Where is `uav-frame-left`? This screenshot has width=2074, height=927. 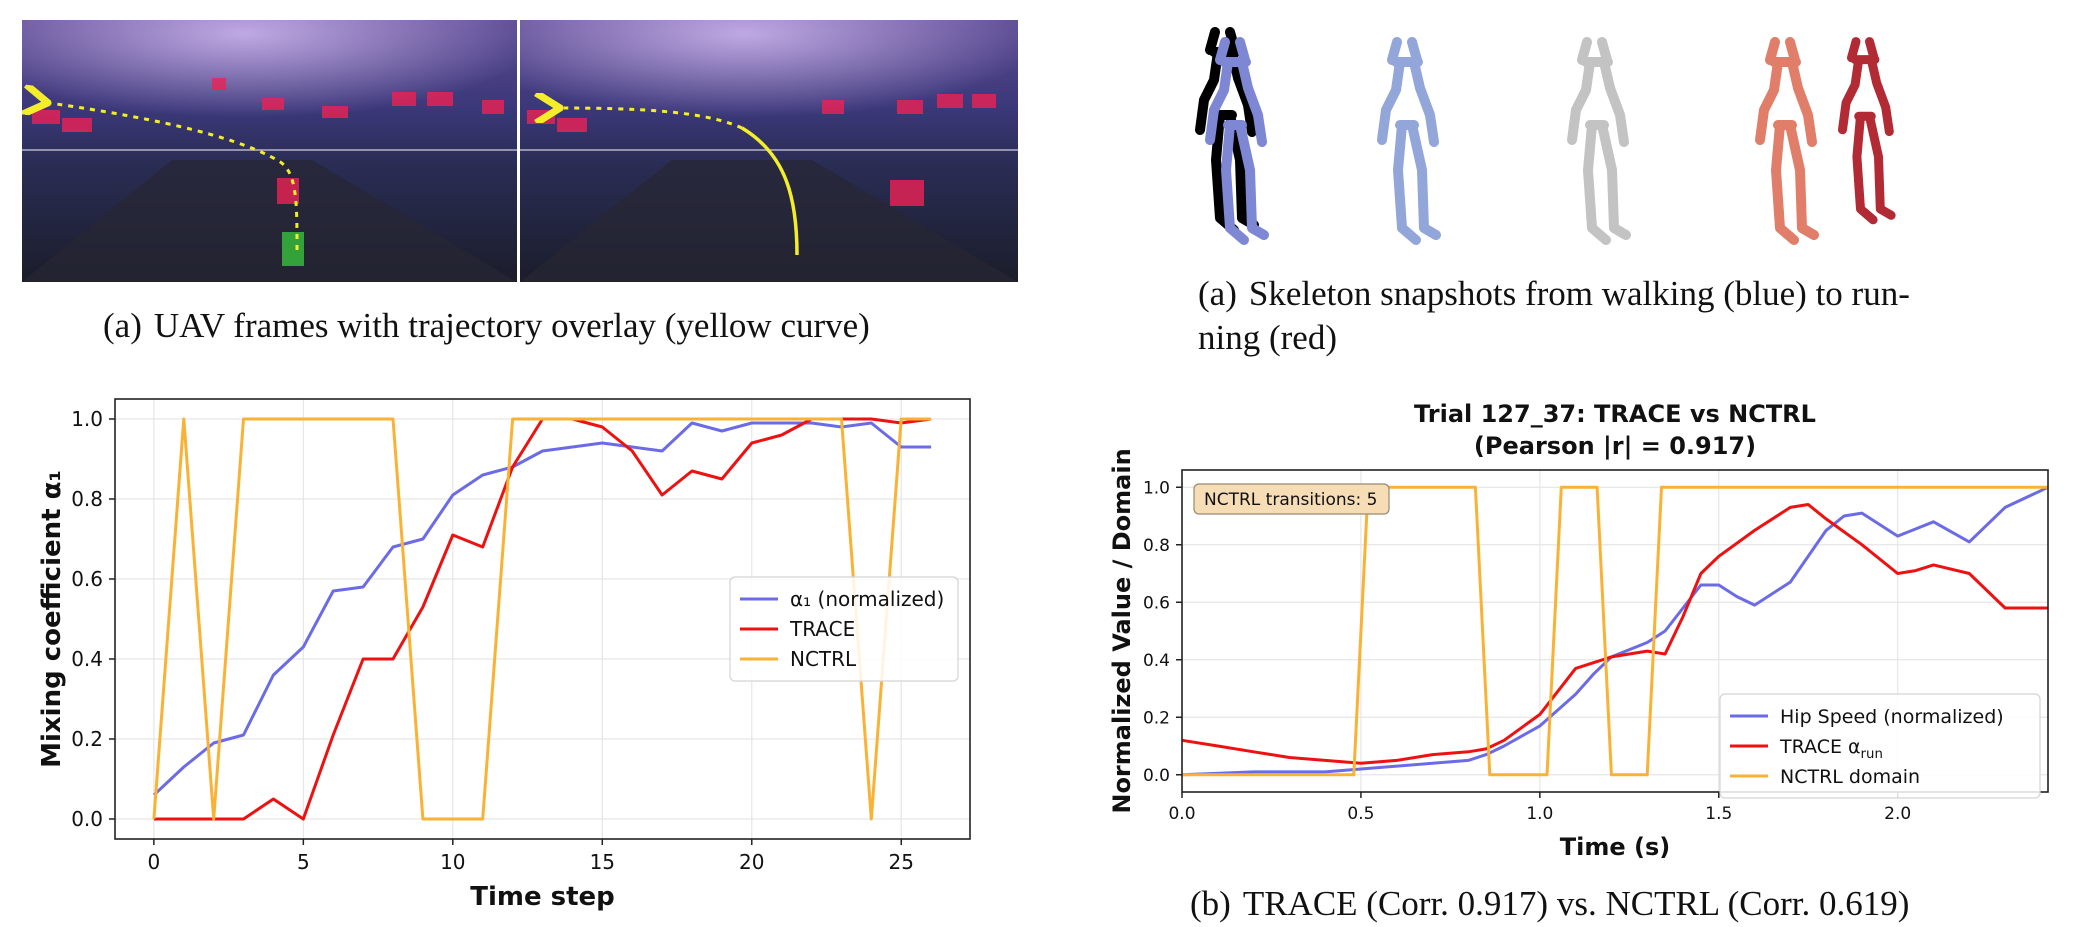 uav-frame-left is located at coordinates (269, 151).